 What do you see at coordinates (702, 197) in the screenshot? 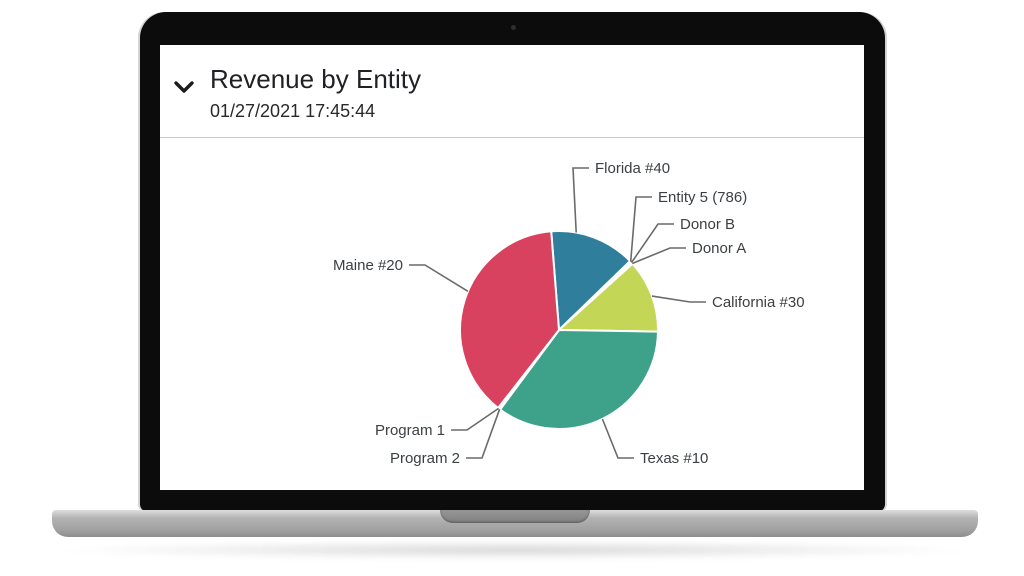
I see `slice-label-entity-5-786: Entity 5 (786)` at bounding box center [702, 197].